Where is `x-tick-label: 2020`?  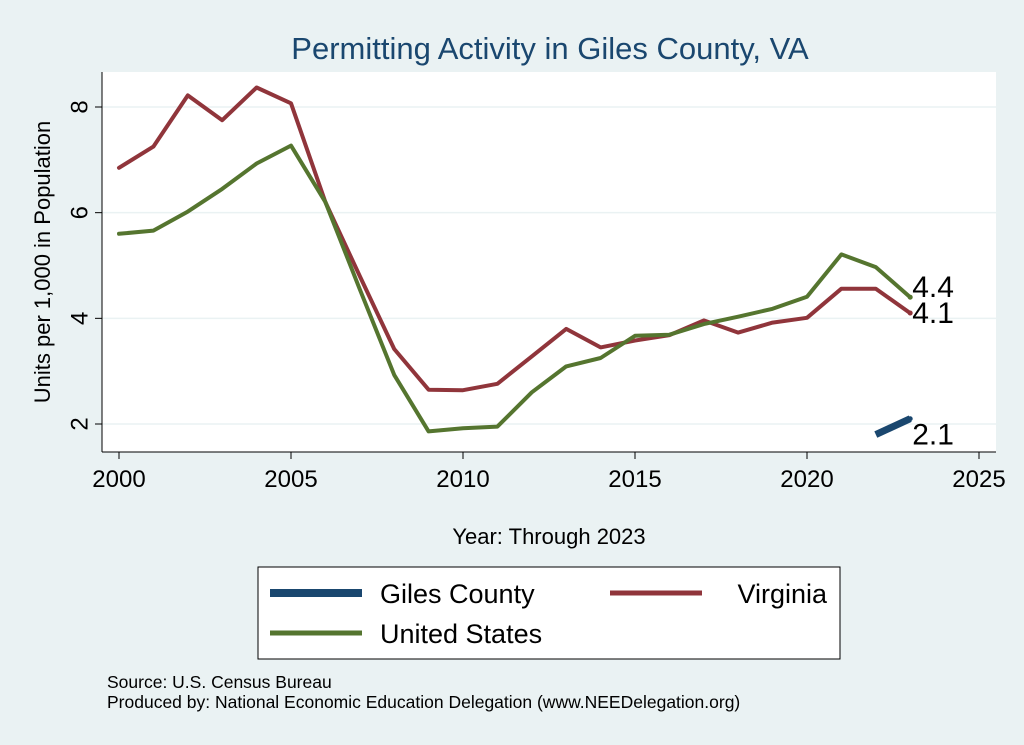
x-tick-label: 2020 is located at coordinates (806, 479).